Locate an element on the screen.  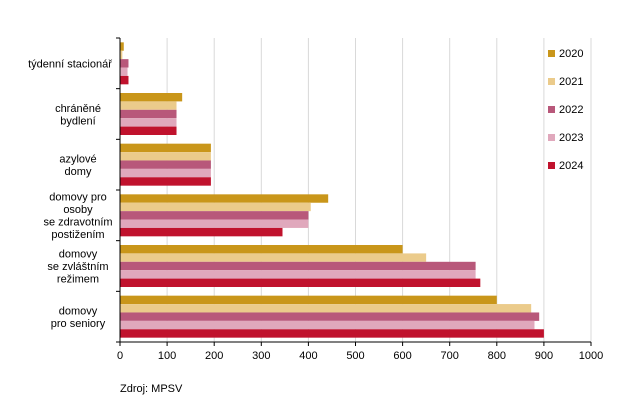
legend-label-2023: 2023 is located at coordinates (571, 138).